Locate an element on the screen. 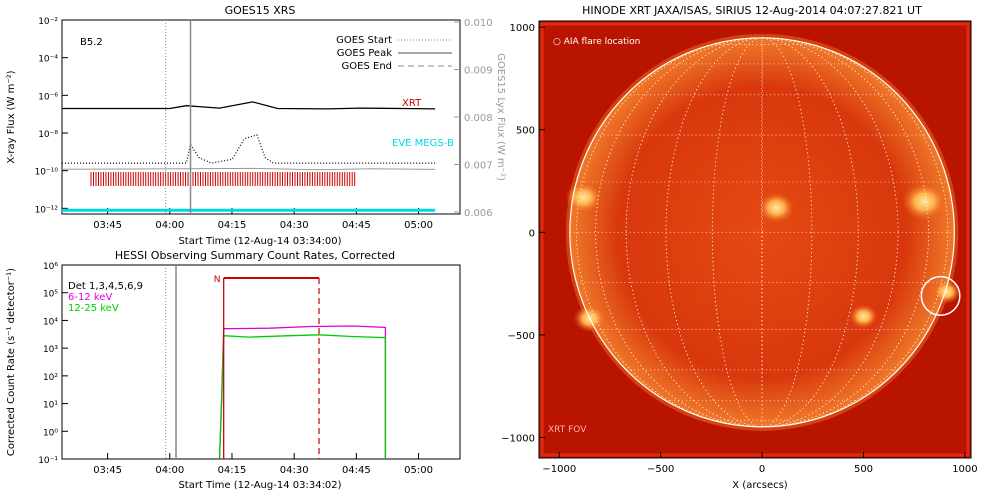 The height and width of the screenshot is (500, 1000). hessi-x-tick-label: 04:15 is located at coordinates (232, 470).